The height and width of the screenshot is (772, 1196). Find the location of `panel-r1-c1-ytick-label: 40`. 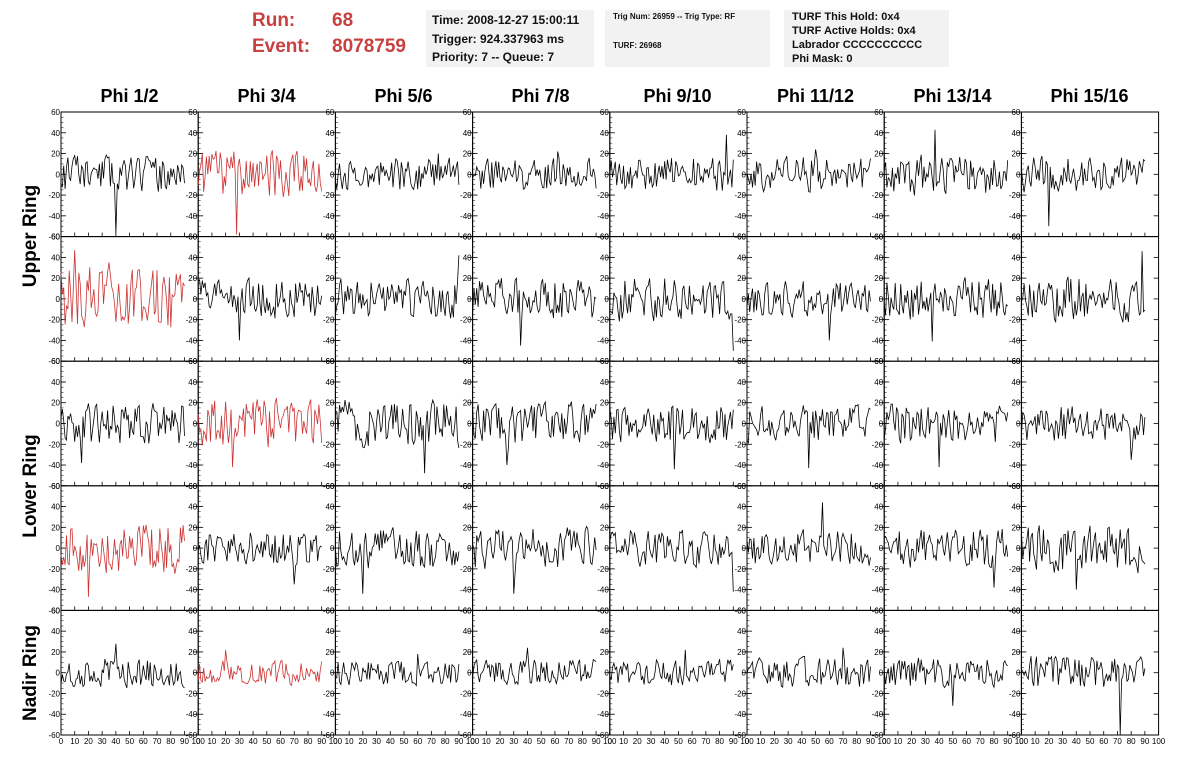

panel-r1-c1-ytick-label: 40 is located at coordinates (192, 257).